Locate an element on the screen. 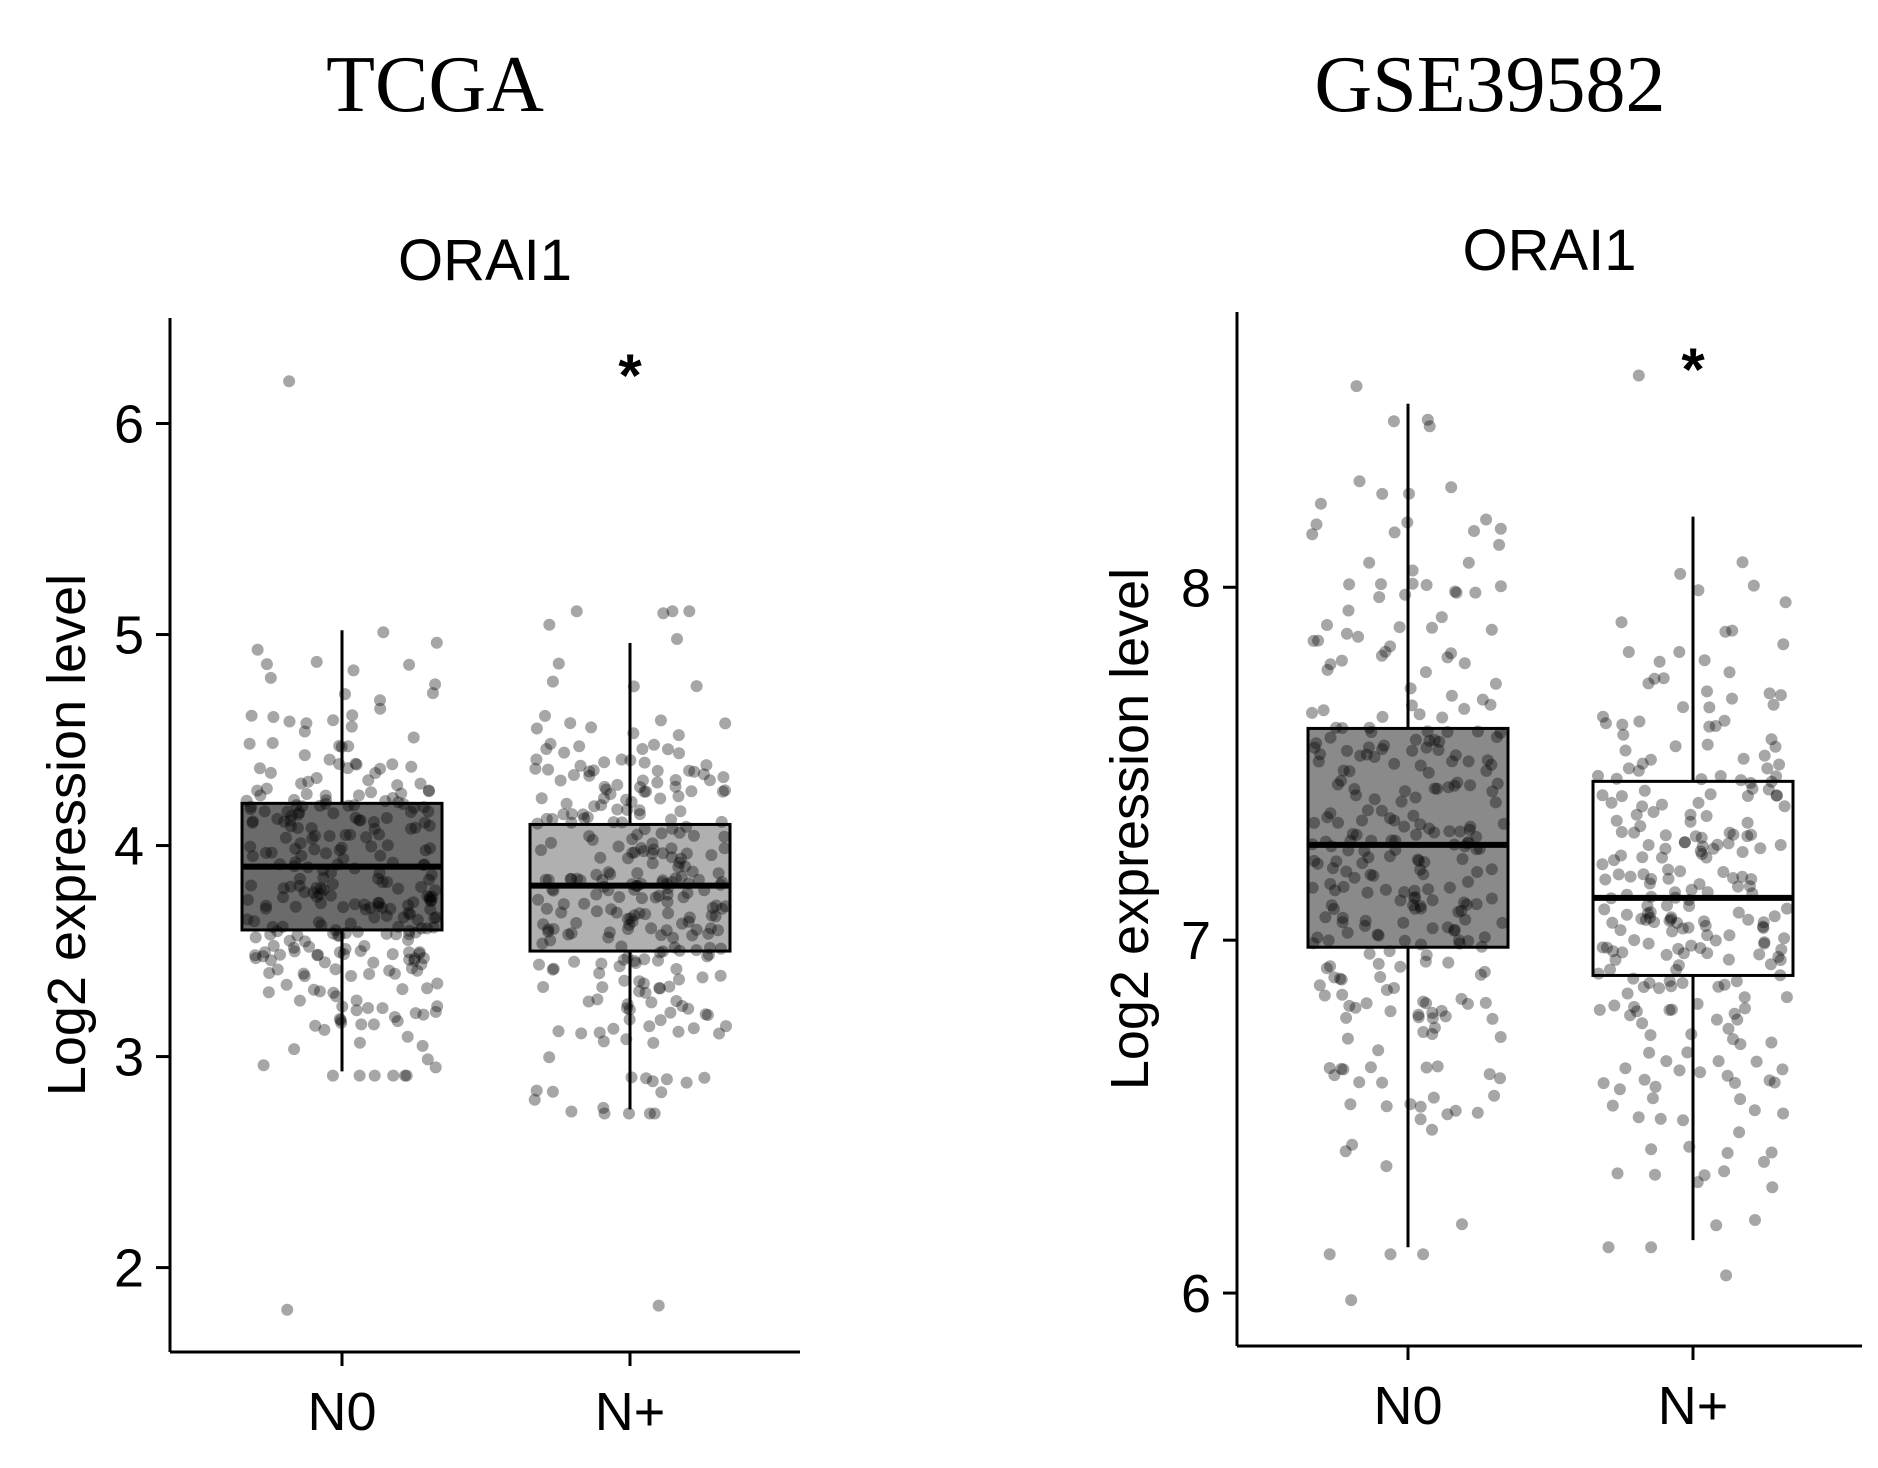 The height and width of the screenshot is (1468, 1878). x-tick-label: N+ is located at coordinates (1693, 1406).